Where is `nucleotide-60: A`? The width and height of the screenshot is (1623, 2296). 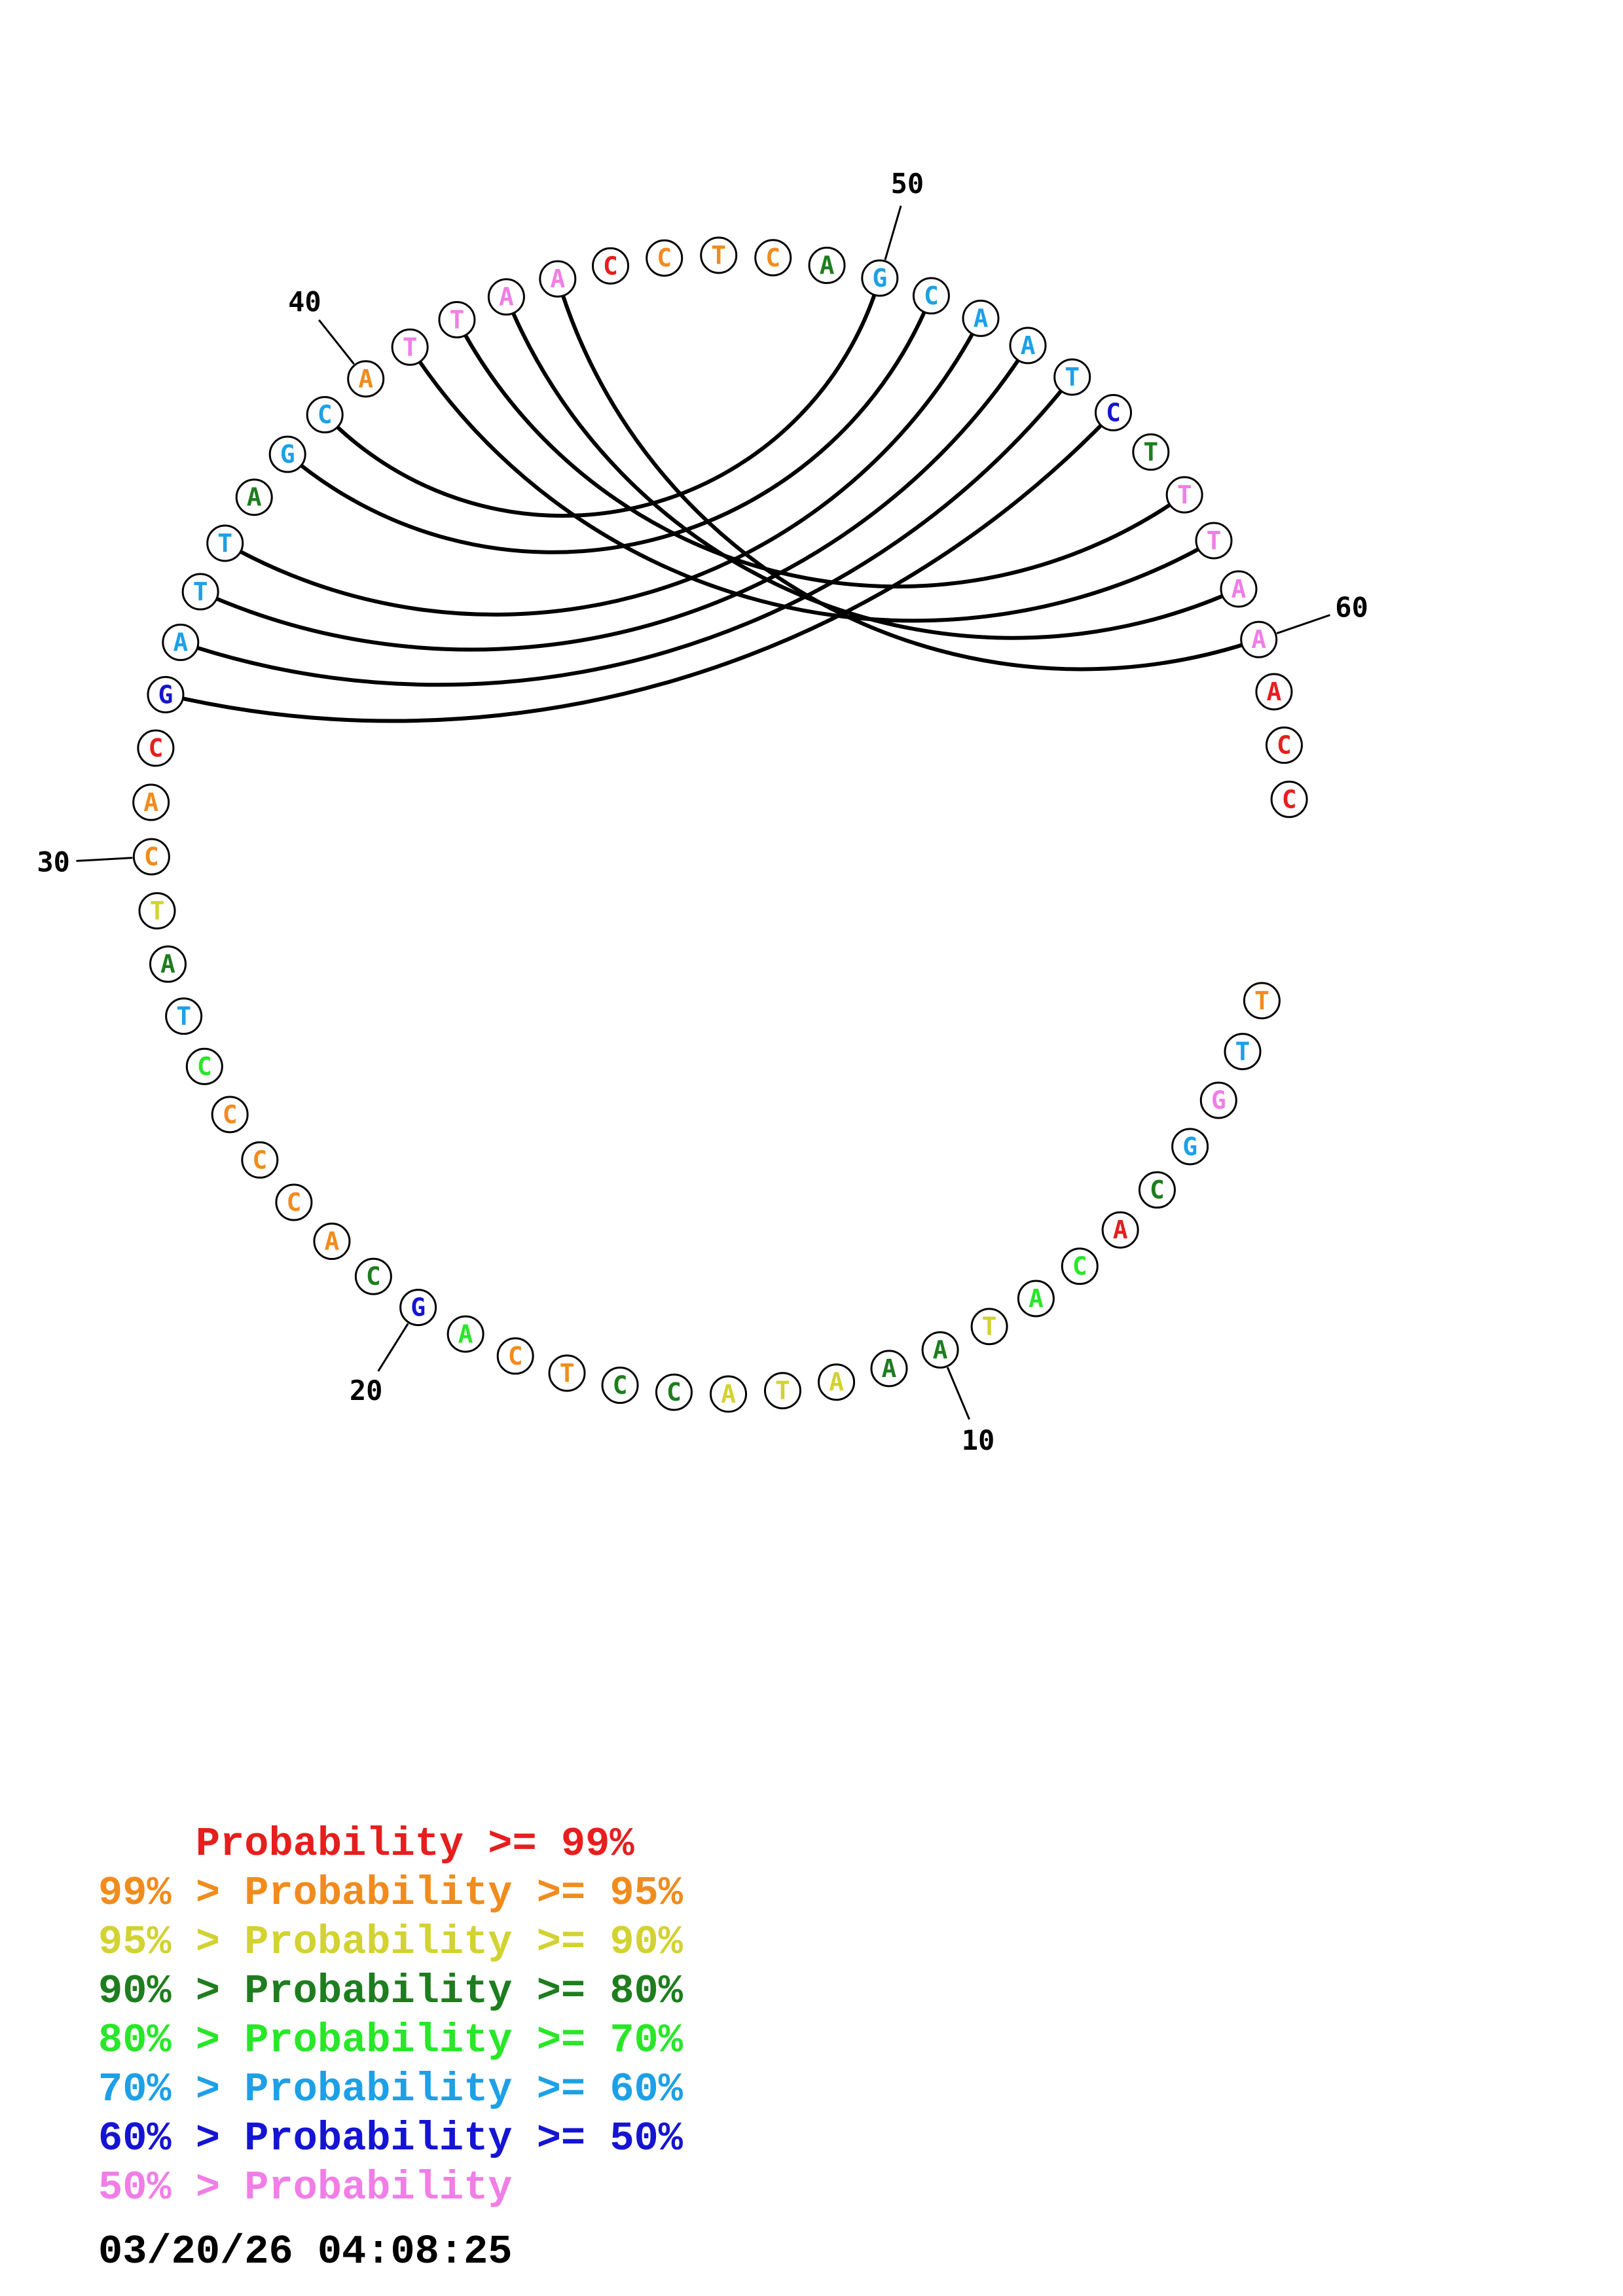 nucleotide-60: A is located at coordinates (1259, 639).